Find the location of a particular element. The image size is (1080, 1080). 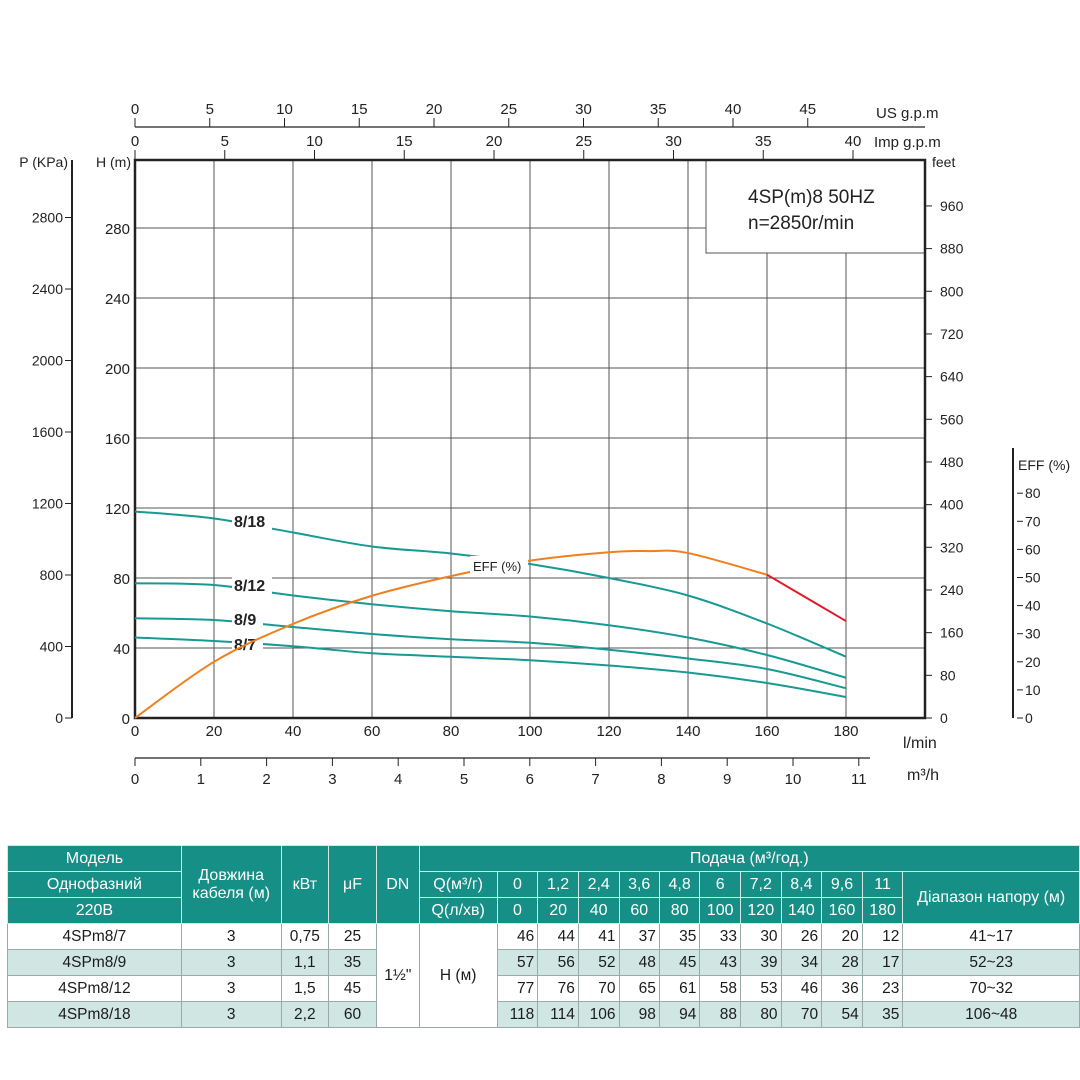

head-value-cell: 77 is located at coordinates (517, 988).